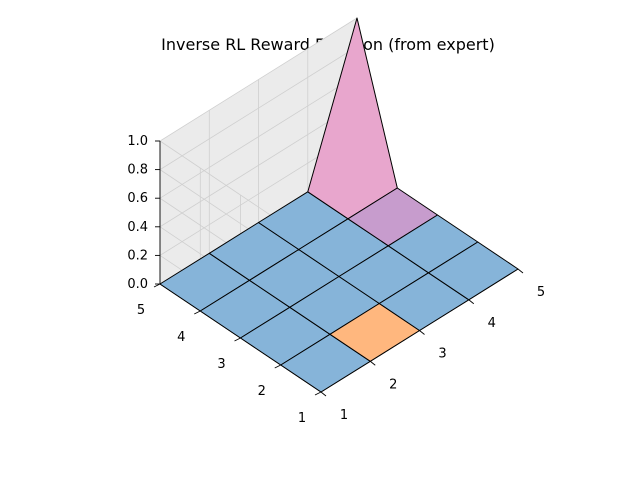 Image resolution: width=640 pixels, height=480 pixels. I want to click on x-tick-label: 5, so click(541, 292).